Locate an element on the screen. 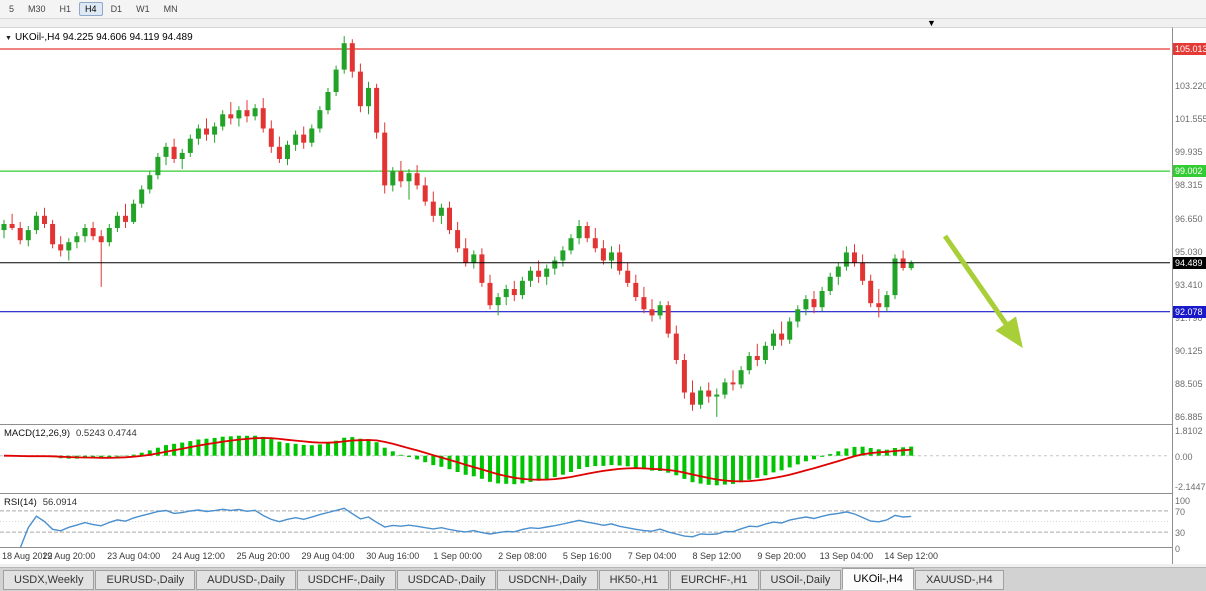 This screenshot has height=591, width=1206. timeframe-button-h4: H4 is located at coordinates (91, 9).